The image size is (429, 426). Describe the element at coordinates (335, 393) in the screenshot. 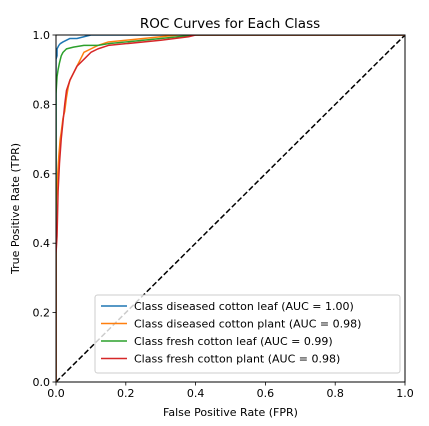

I see `x-tick-label: 0.8` at that location.